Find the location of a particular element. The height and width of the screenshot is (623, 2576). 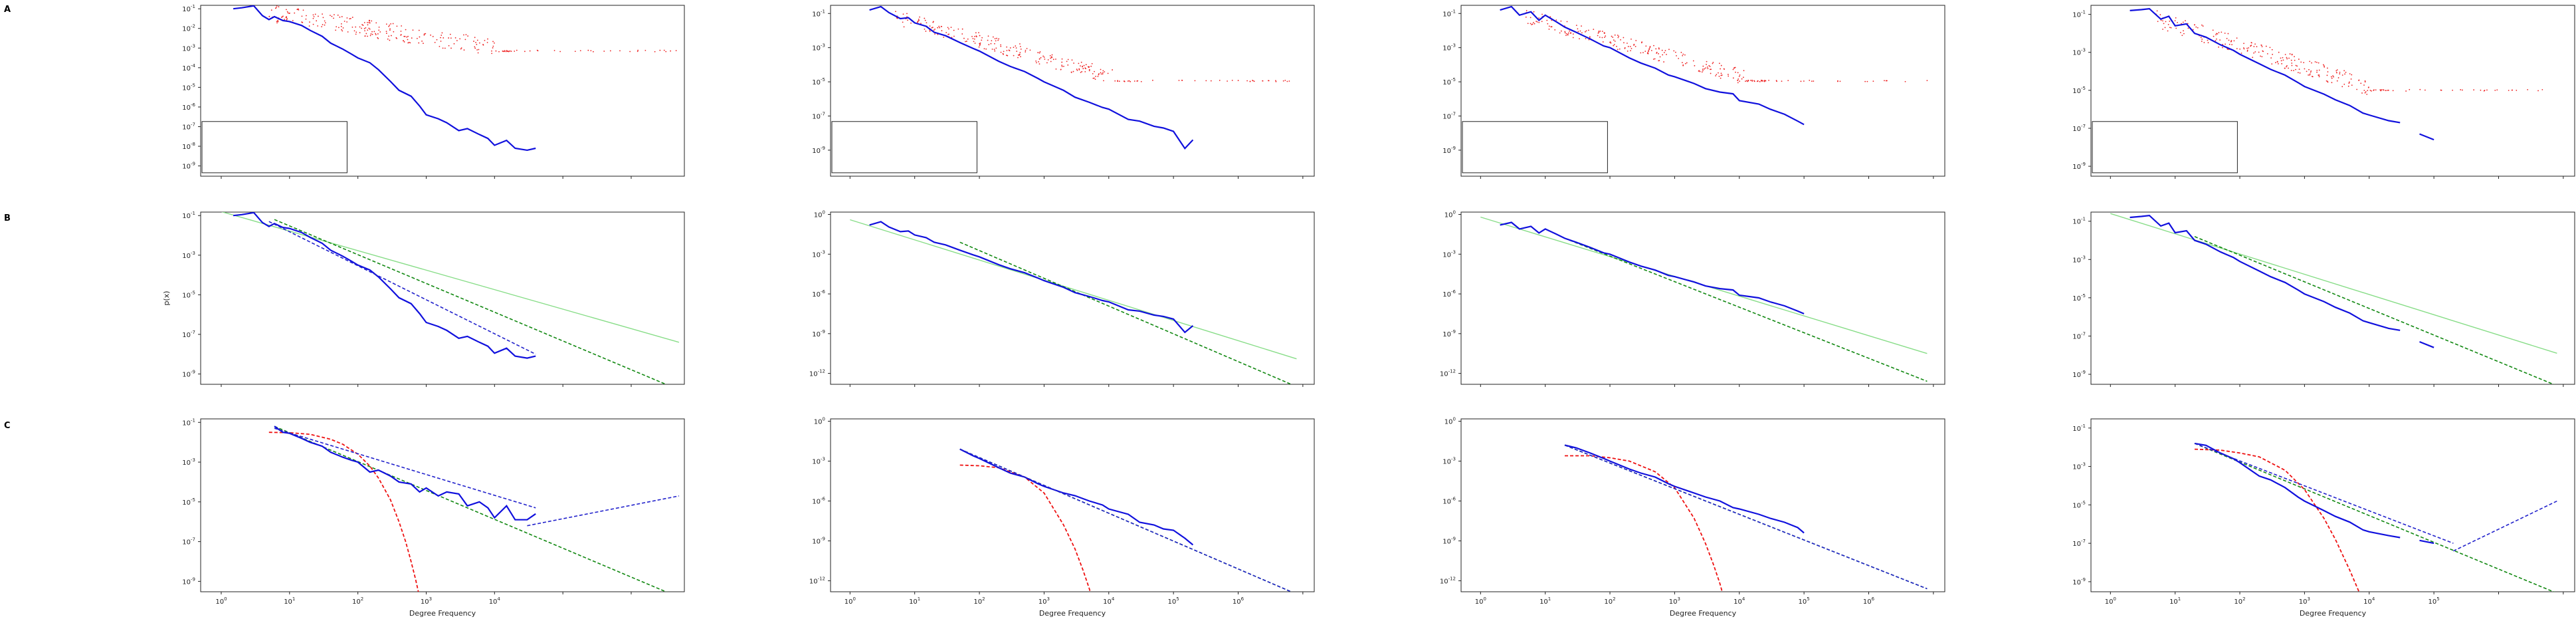

x-tick-label: 10¹ is located at coordinates (289, 601).